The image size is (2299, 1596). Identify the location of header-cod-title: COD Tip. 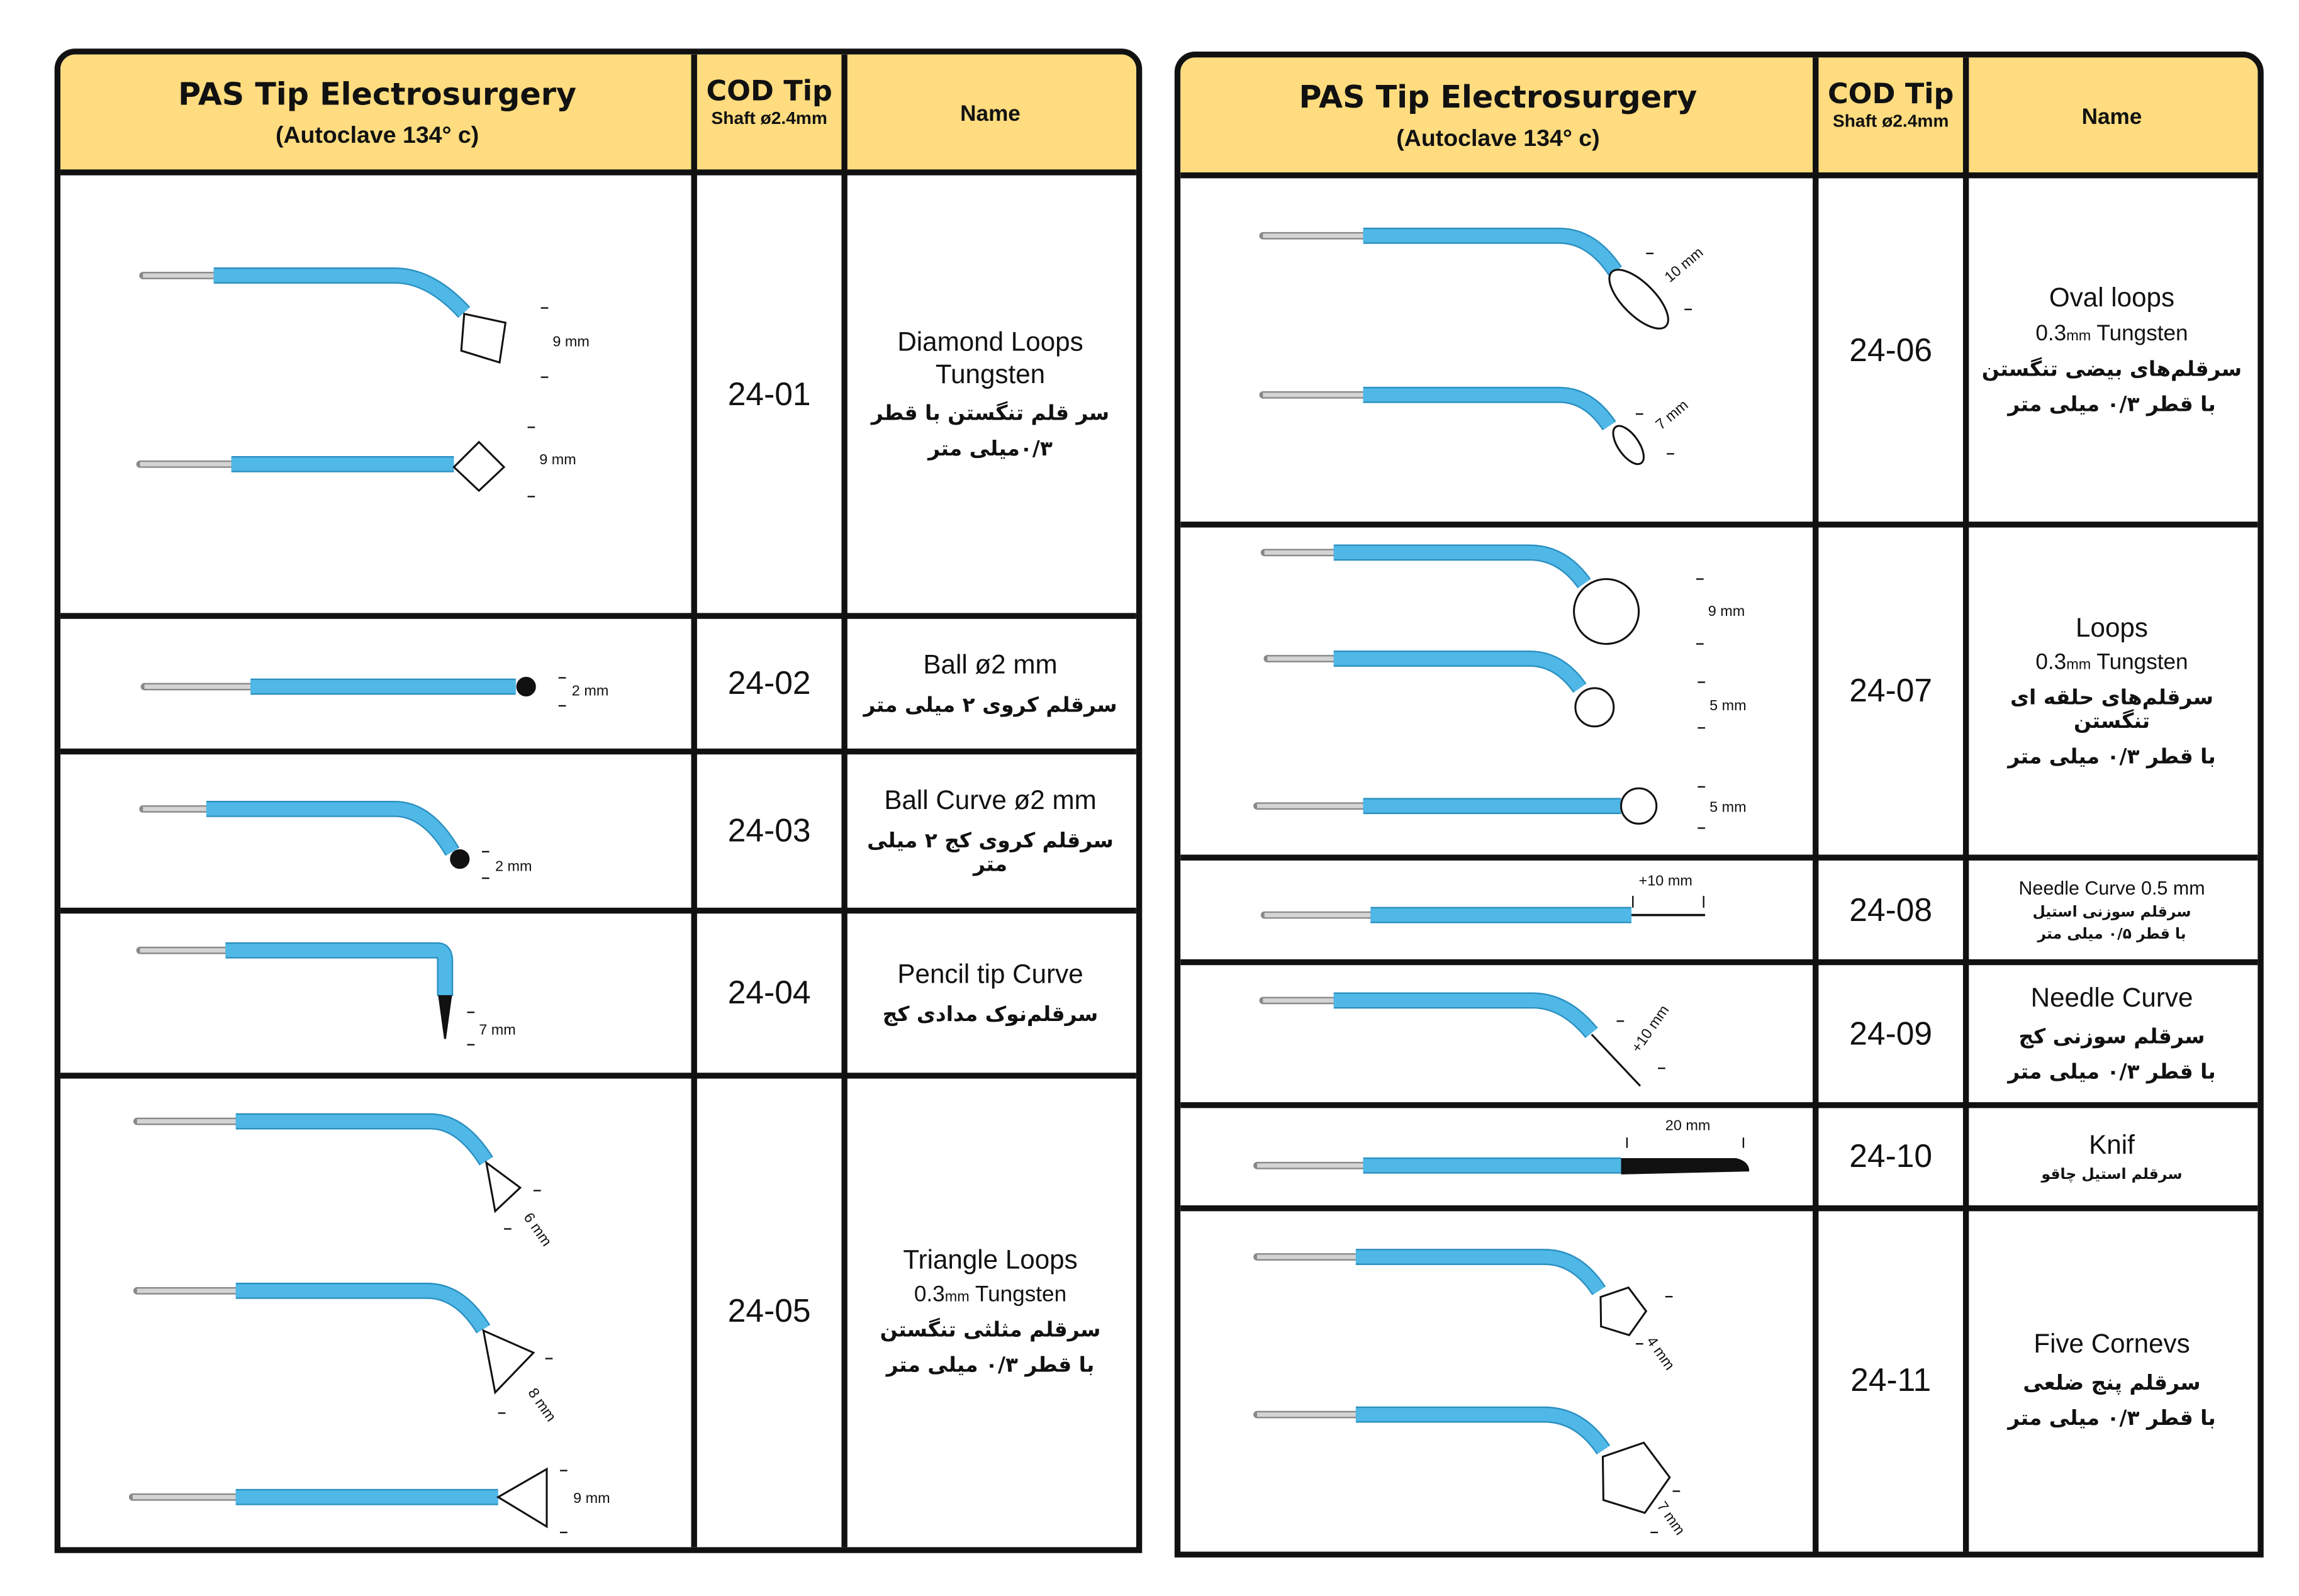
(1890, 94).